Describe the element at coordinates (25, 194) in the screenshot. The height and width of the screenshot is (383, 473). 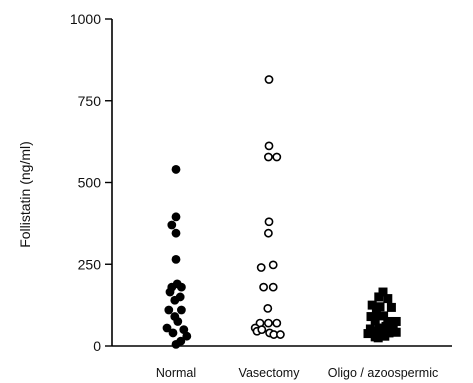
I see `y-axis-title: Follistatin (ng/ml)` at that location.